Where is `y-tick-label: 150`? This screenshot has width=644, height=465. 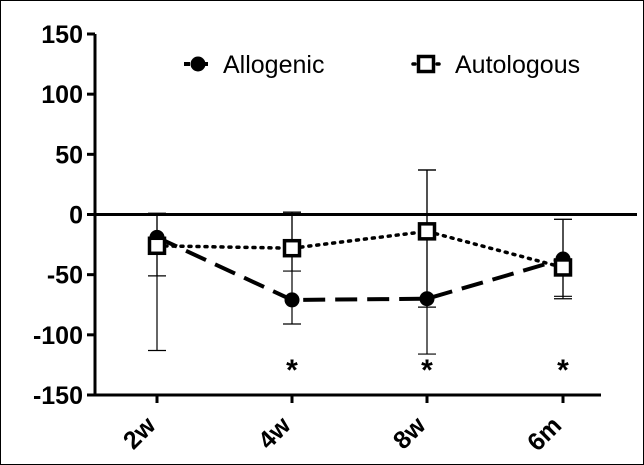 y-tick-label: 150 is located at coordinates (62, 35).